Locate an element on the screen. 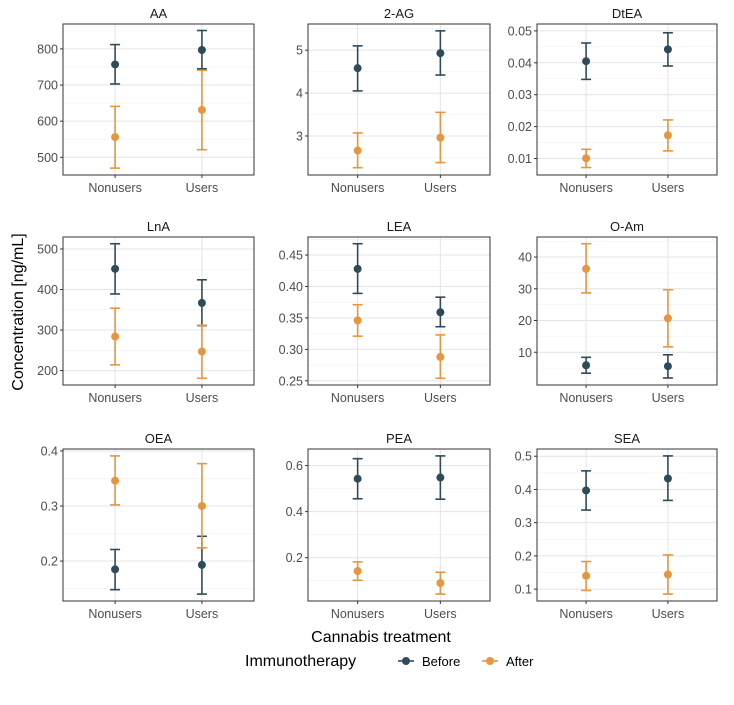 This screenshot has height=705, width=734. legend-title: Immunotherapy is located at coordinates (300, 661).